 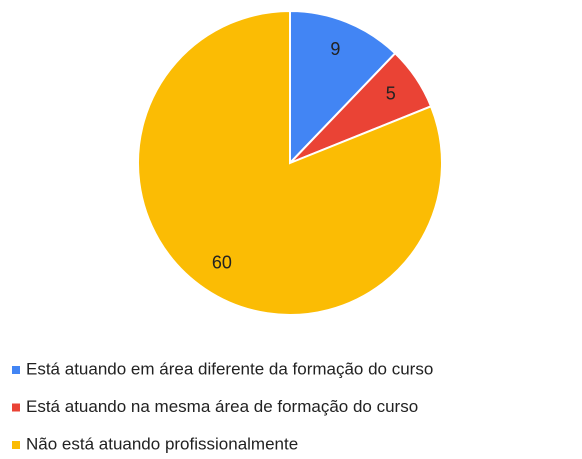 What do you see at coordinates (343, 87) in the screenshot?
I see `pie-slice` at bounding box center [343, 87].